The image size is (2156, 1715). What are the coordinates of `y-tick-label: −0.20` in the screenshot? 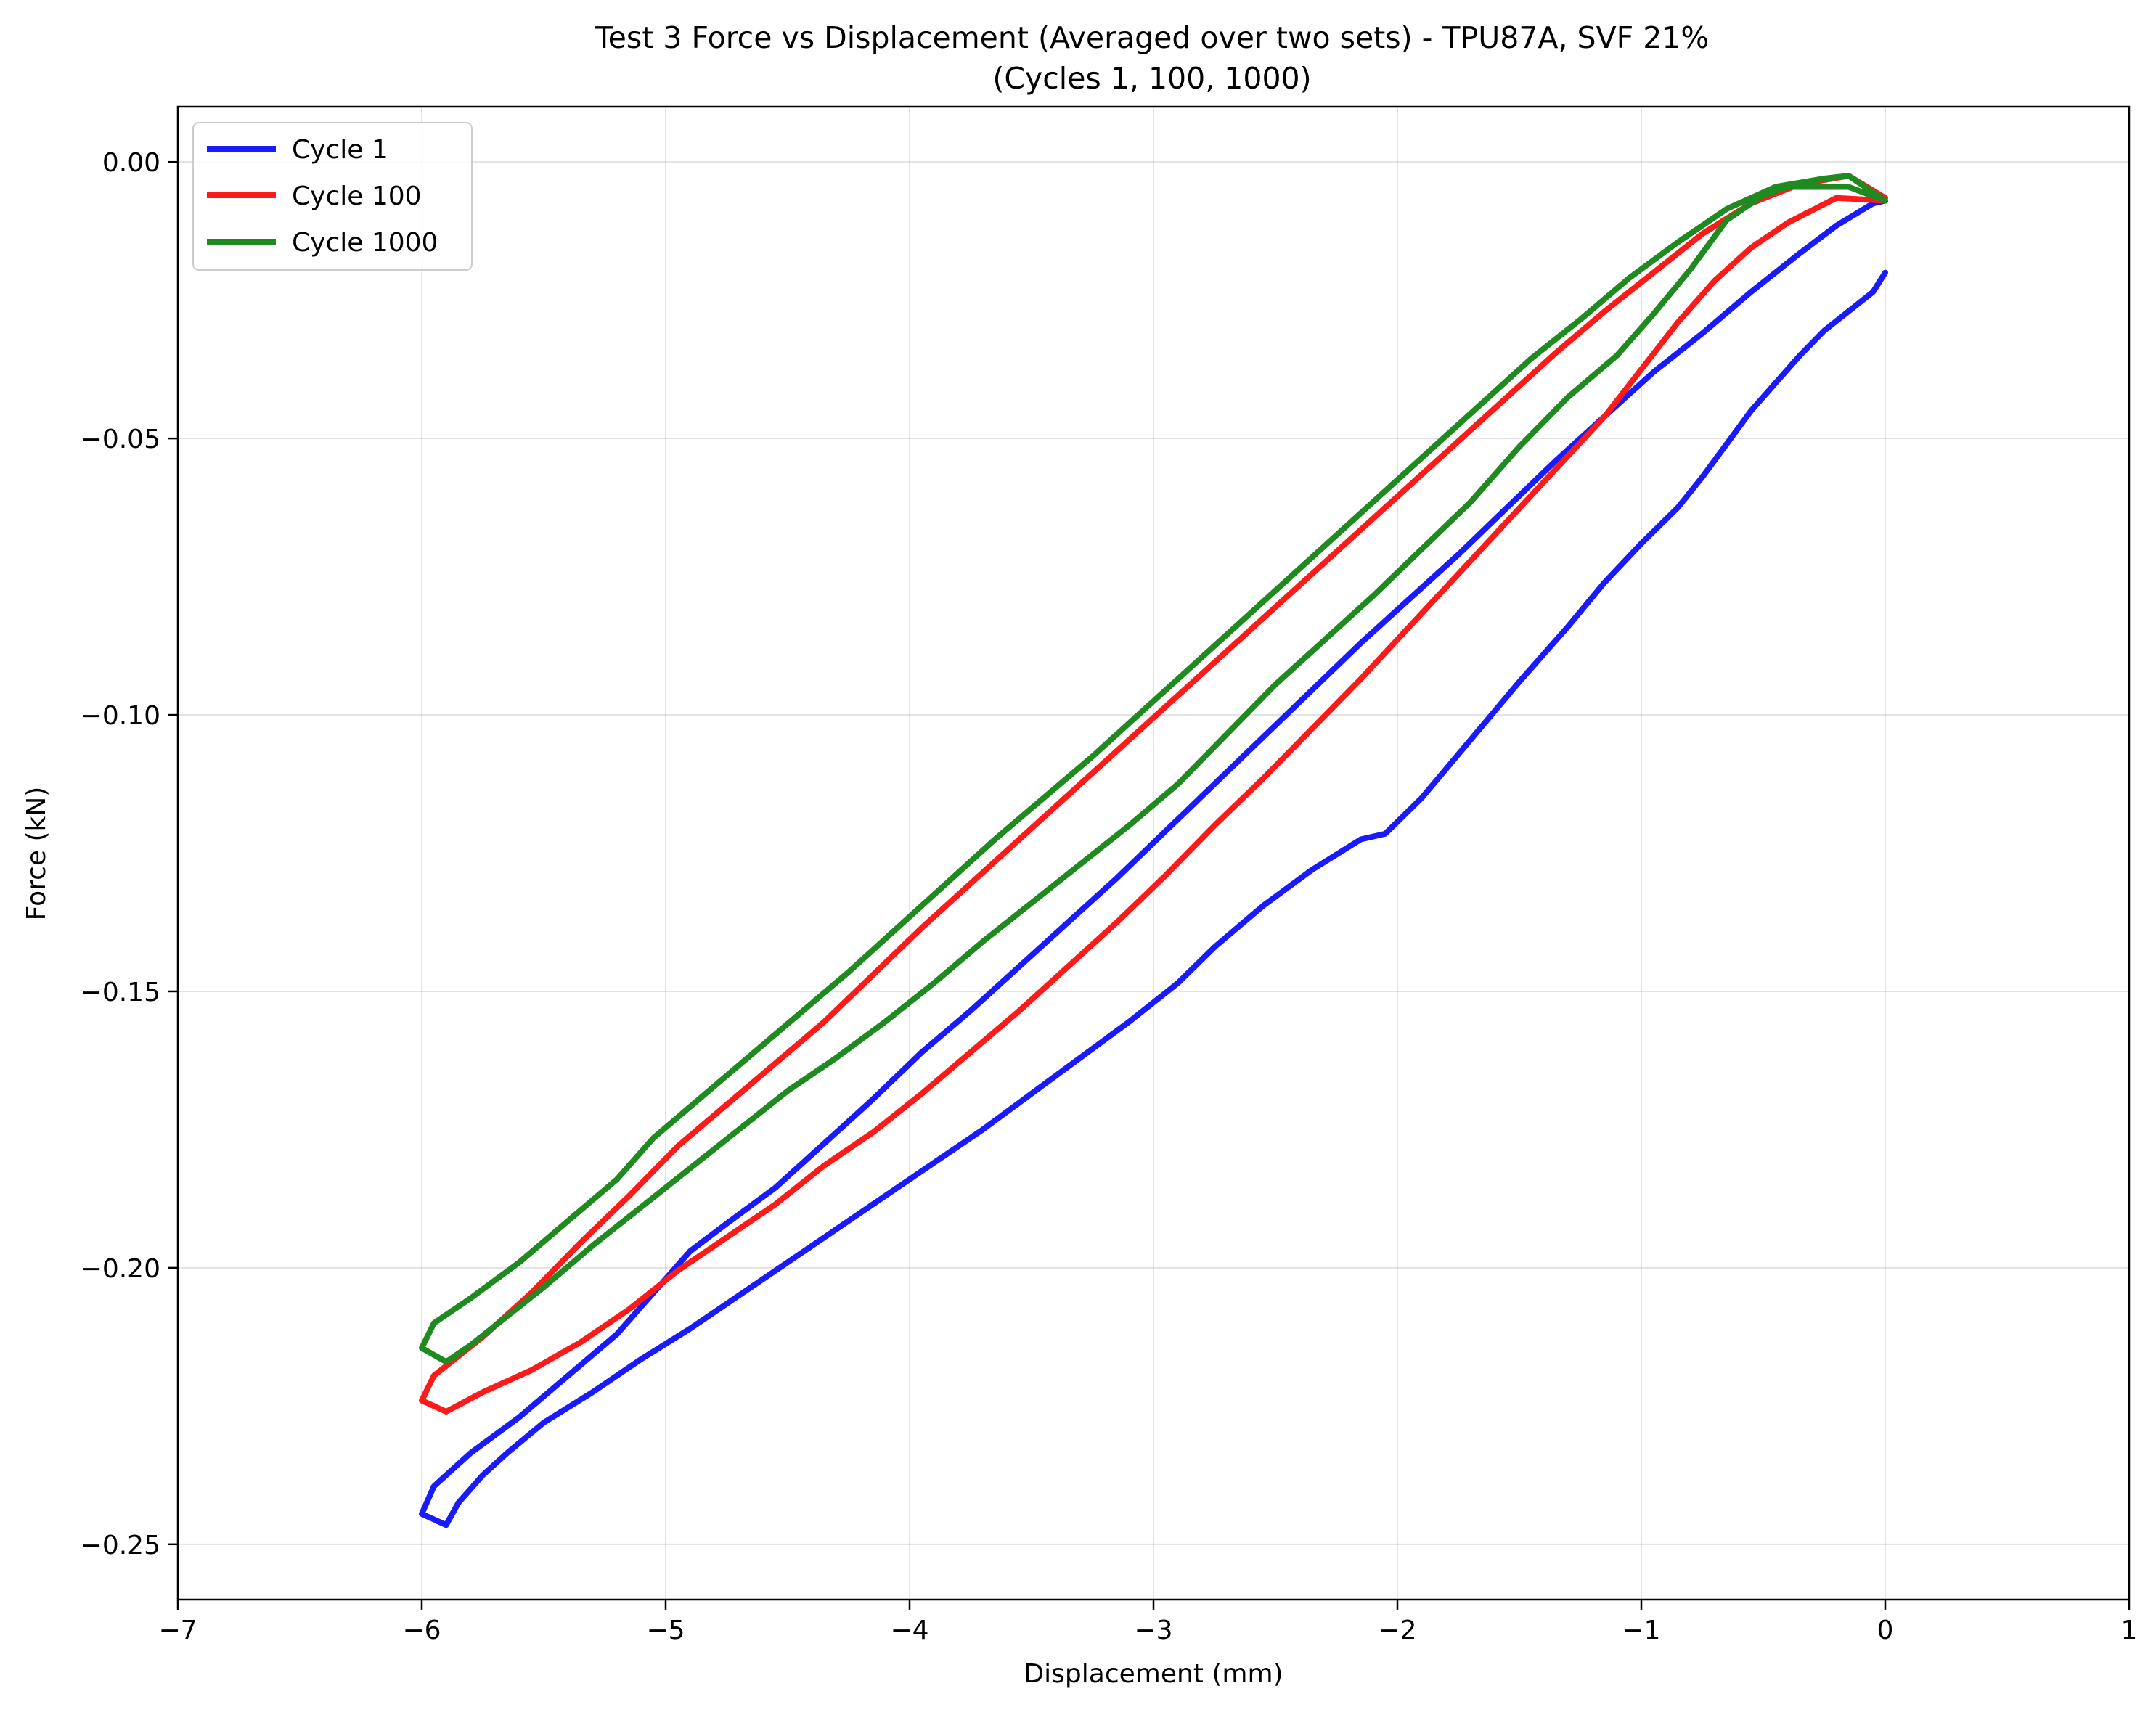 It's located at (121, 1269).